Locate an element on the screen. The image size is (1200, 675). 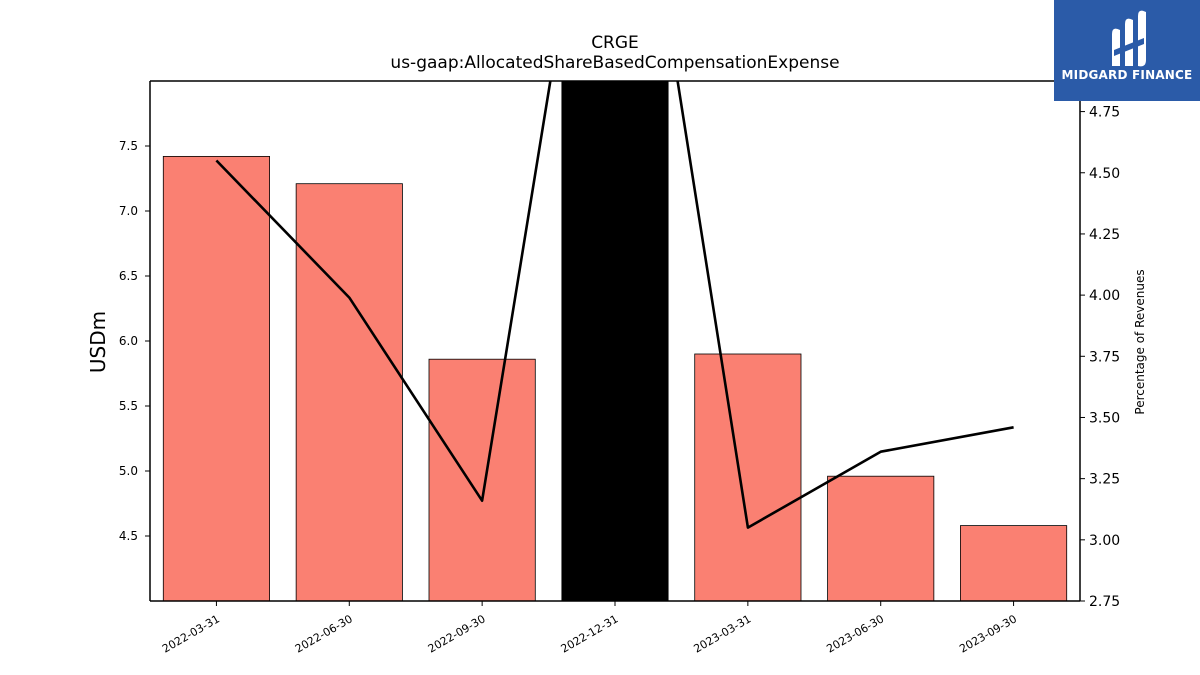
y-axis-label-left: USDm is located at coordinates (98, 342).